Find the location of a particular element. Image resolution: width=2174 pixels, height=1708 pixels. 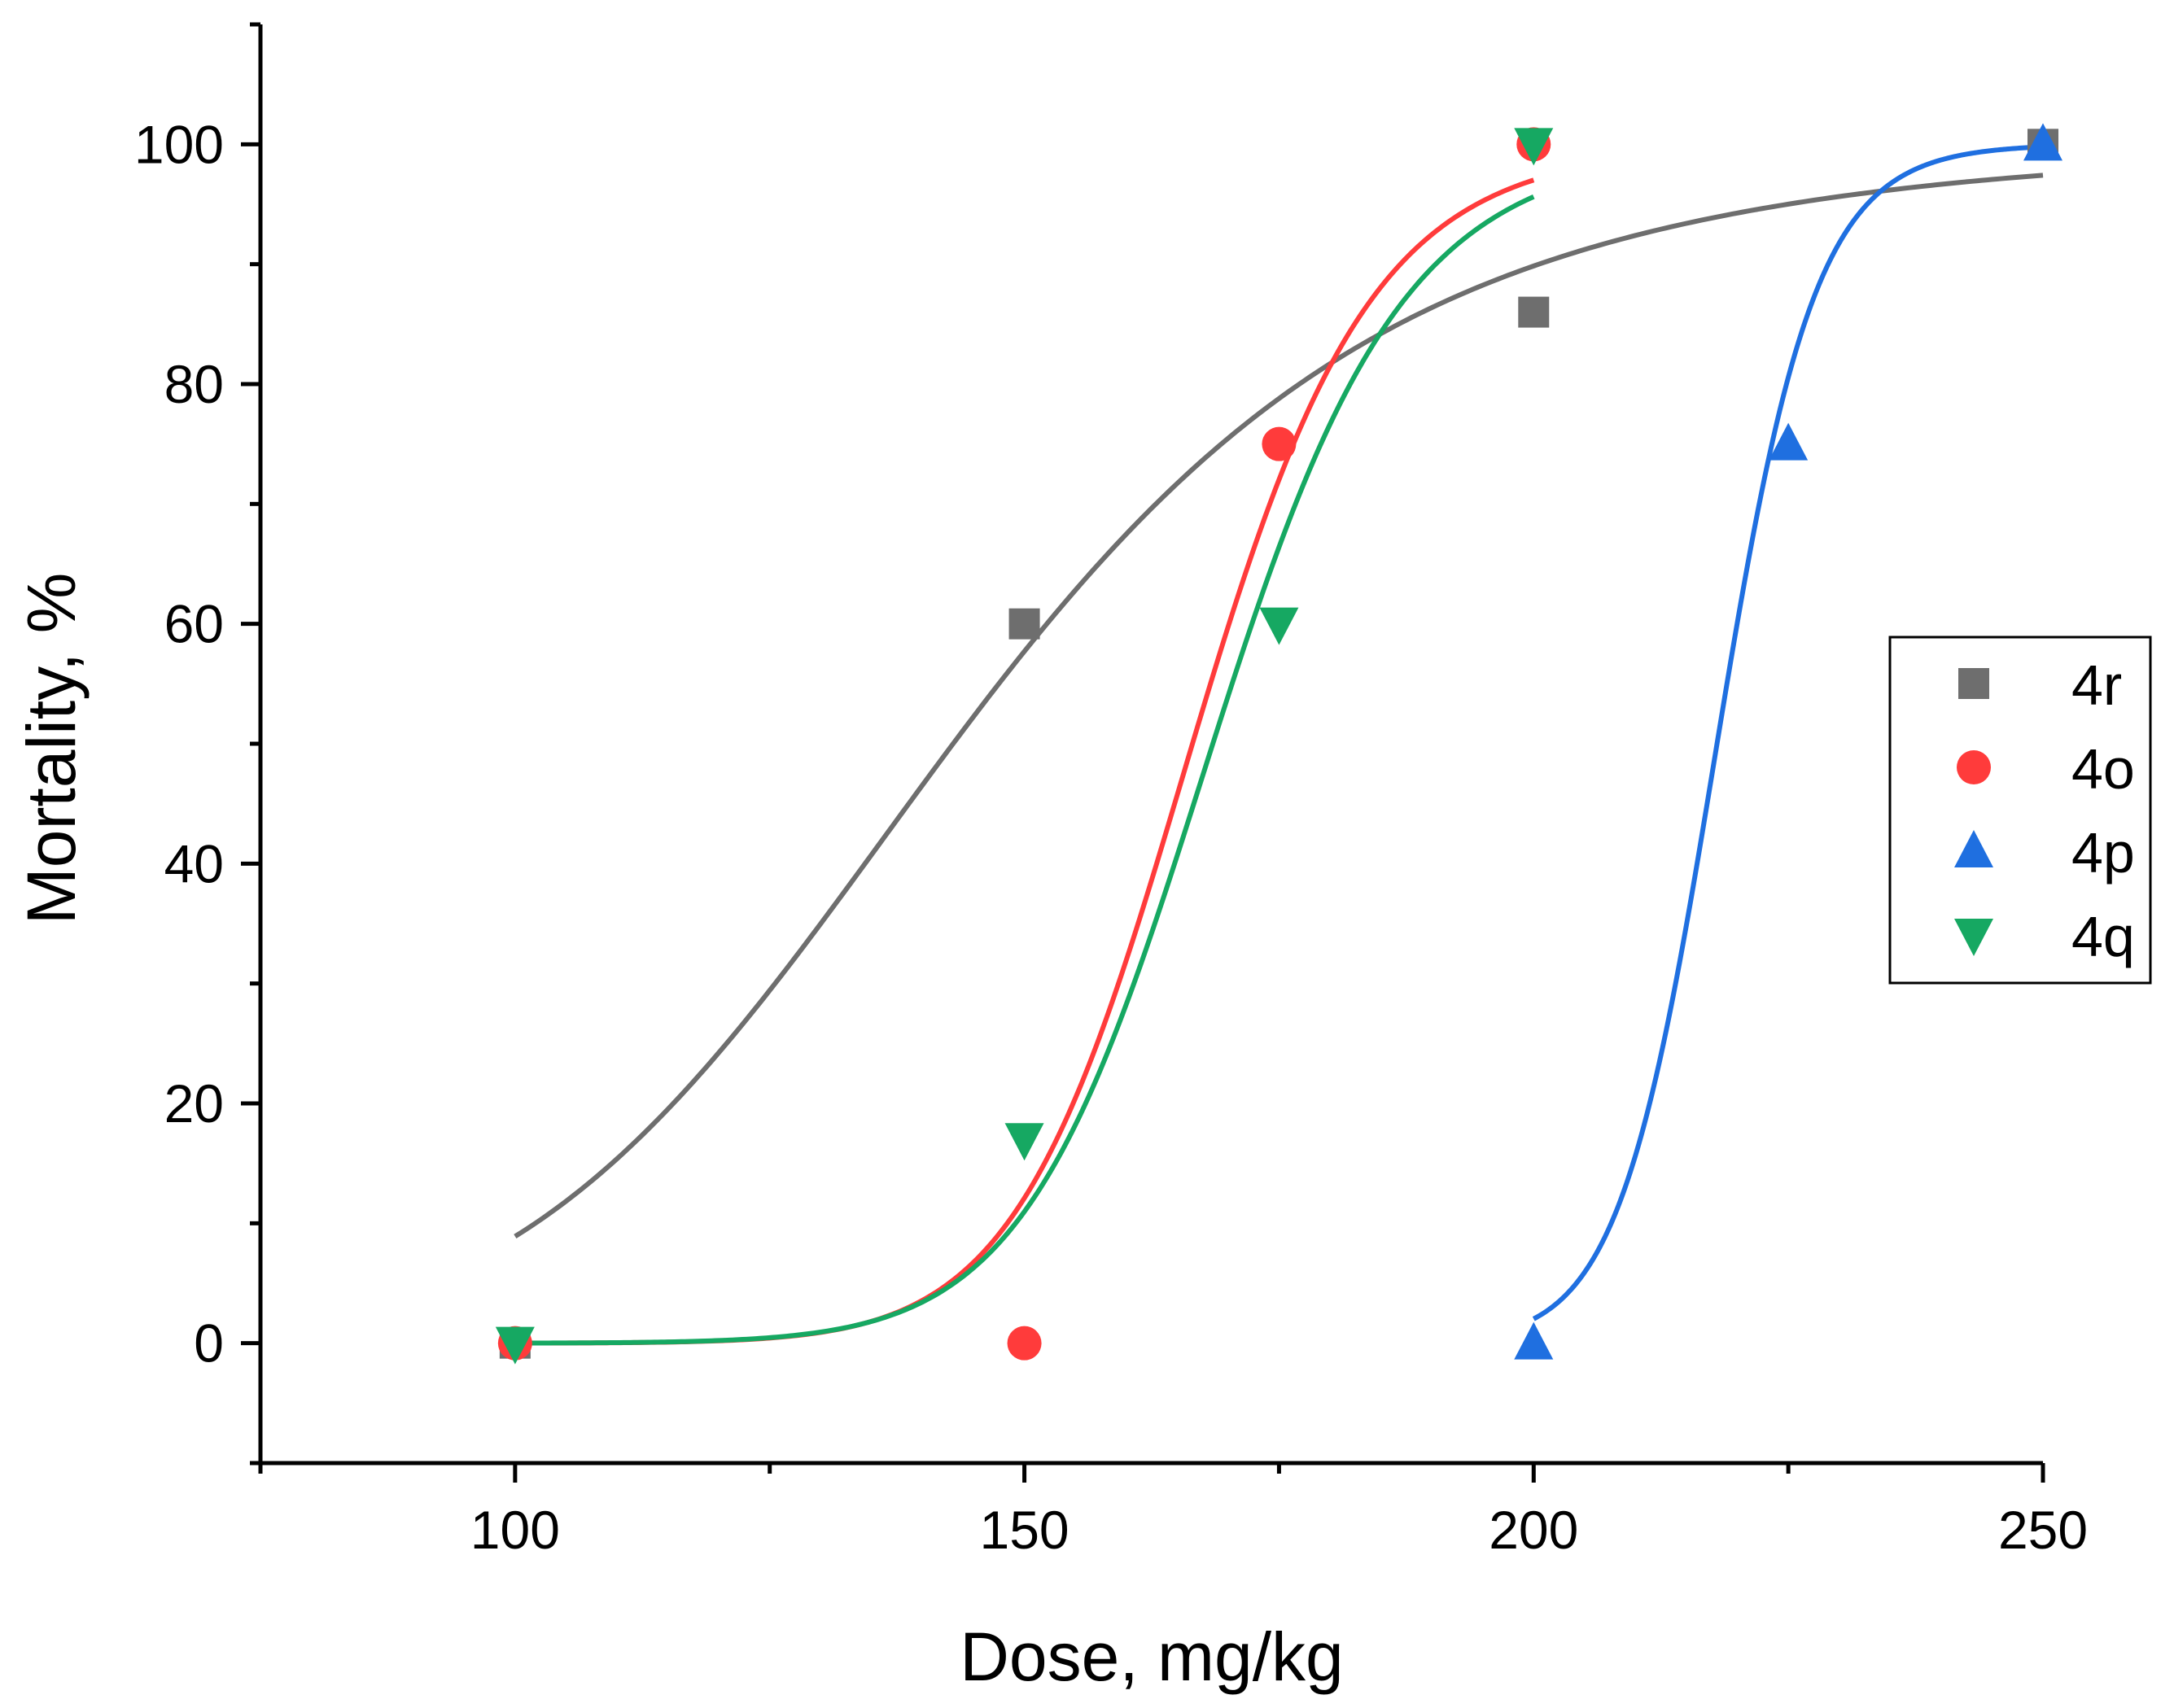

legend-label-4r: 4r is located at coordinates (2096, 685).